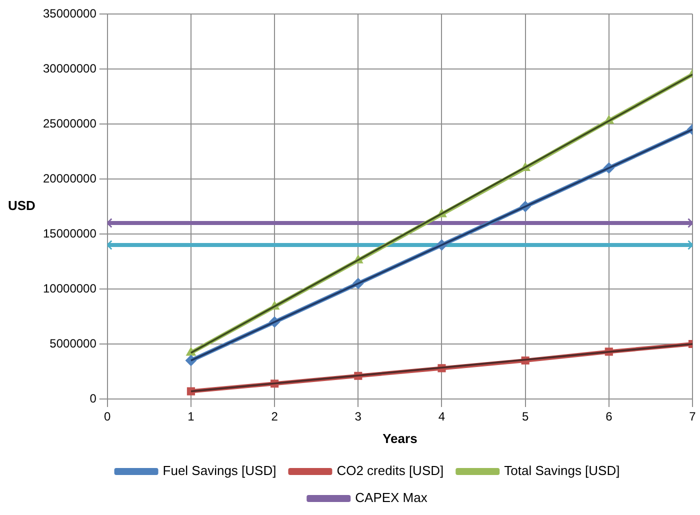 This screenshot has height=515, width=700. I want to click on x-tick-label: 2, so click(274, 417).